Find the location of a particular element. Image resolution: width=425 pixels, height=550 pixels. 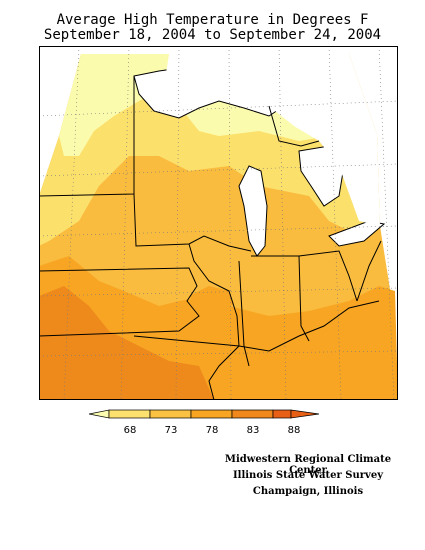

legend-tick-88: 88 is located at coordinates (294, 430).